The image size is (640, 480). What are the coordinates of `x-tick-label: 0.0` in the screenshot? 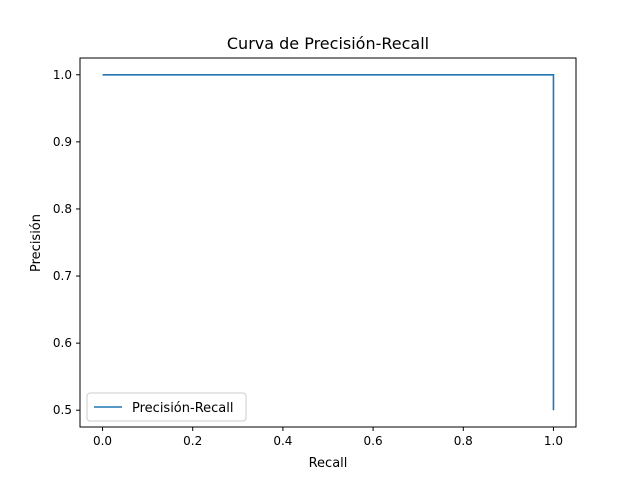 It's located at (102, 441).